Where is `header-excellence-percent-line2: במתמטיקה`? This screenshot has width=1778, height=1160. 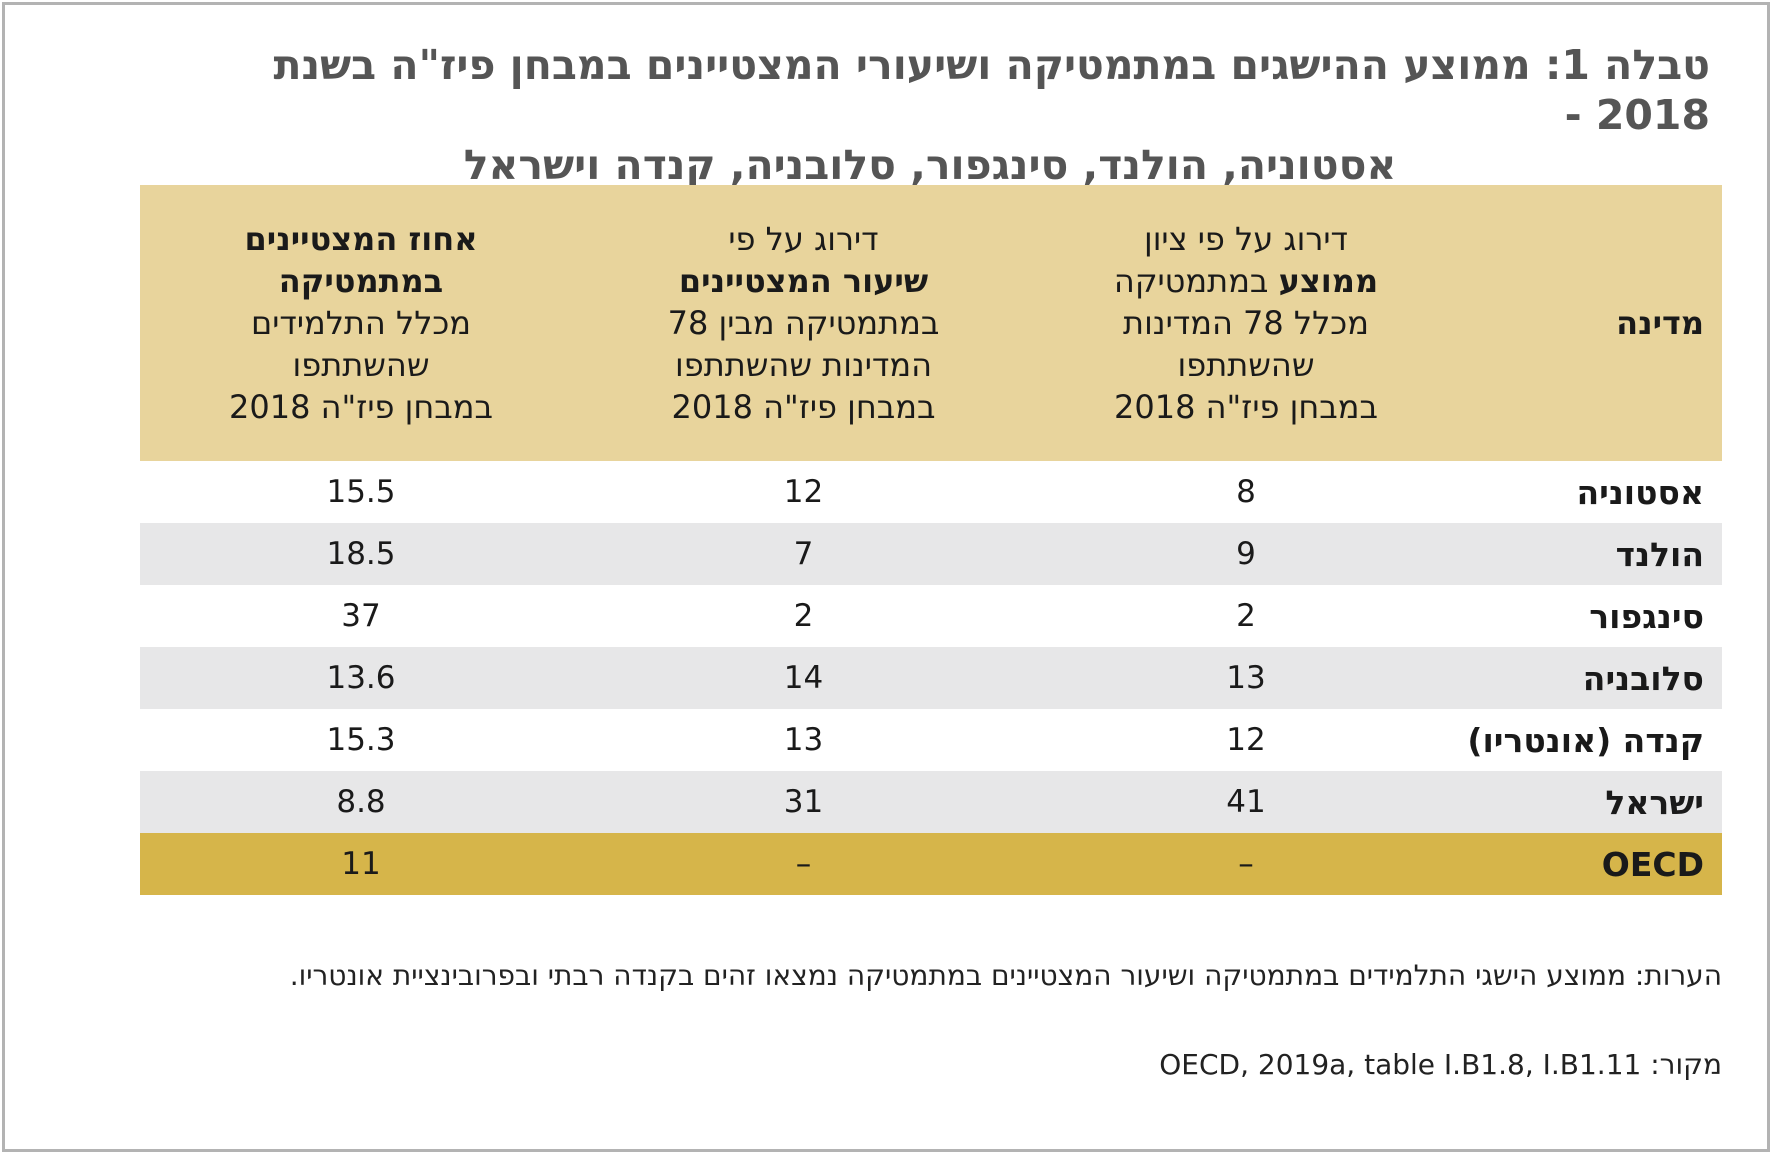
header-excellence-percent-line2: במתמטיקה is located at coordinates (361, 281).